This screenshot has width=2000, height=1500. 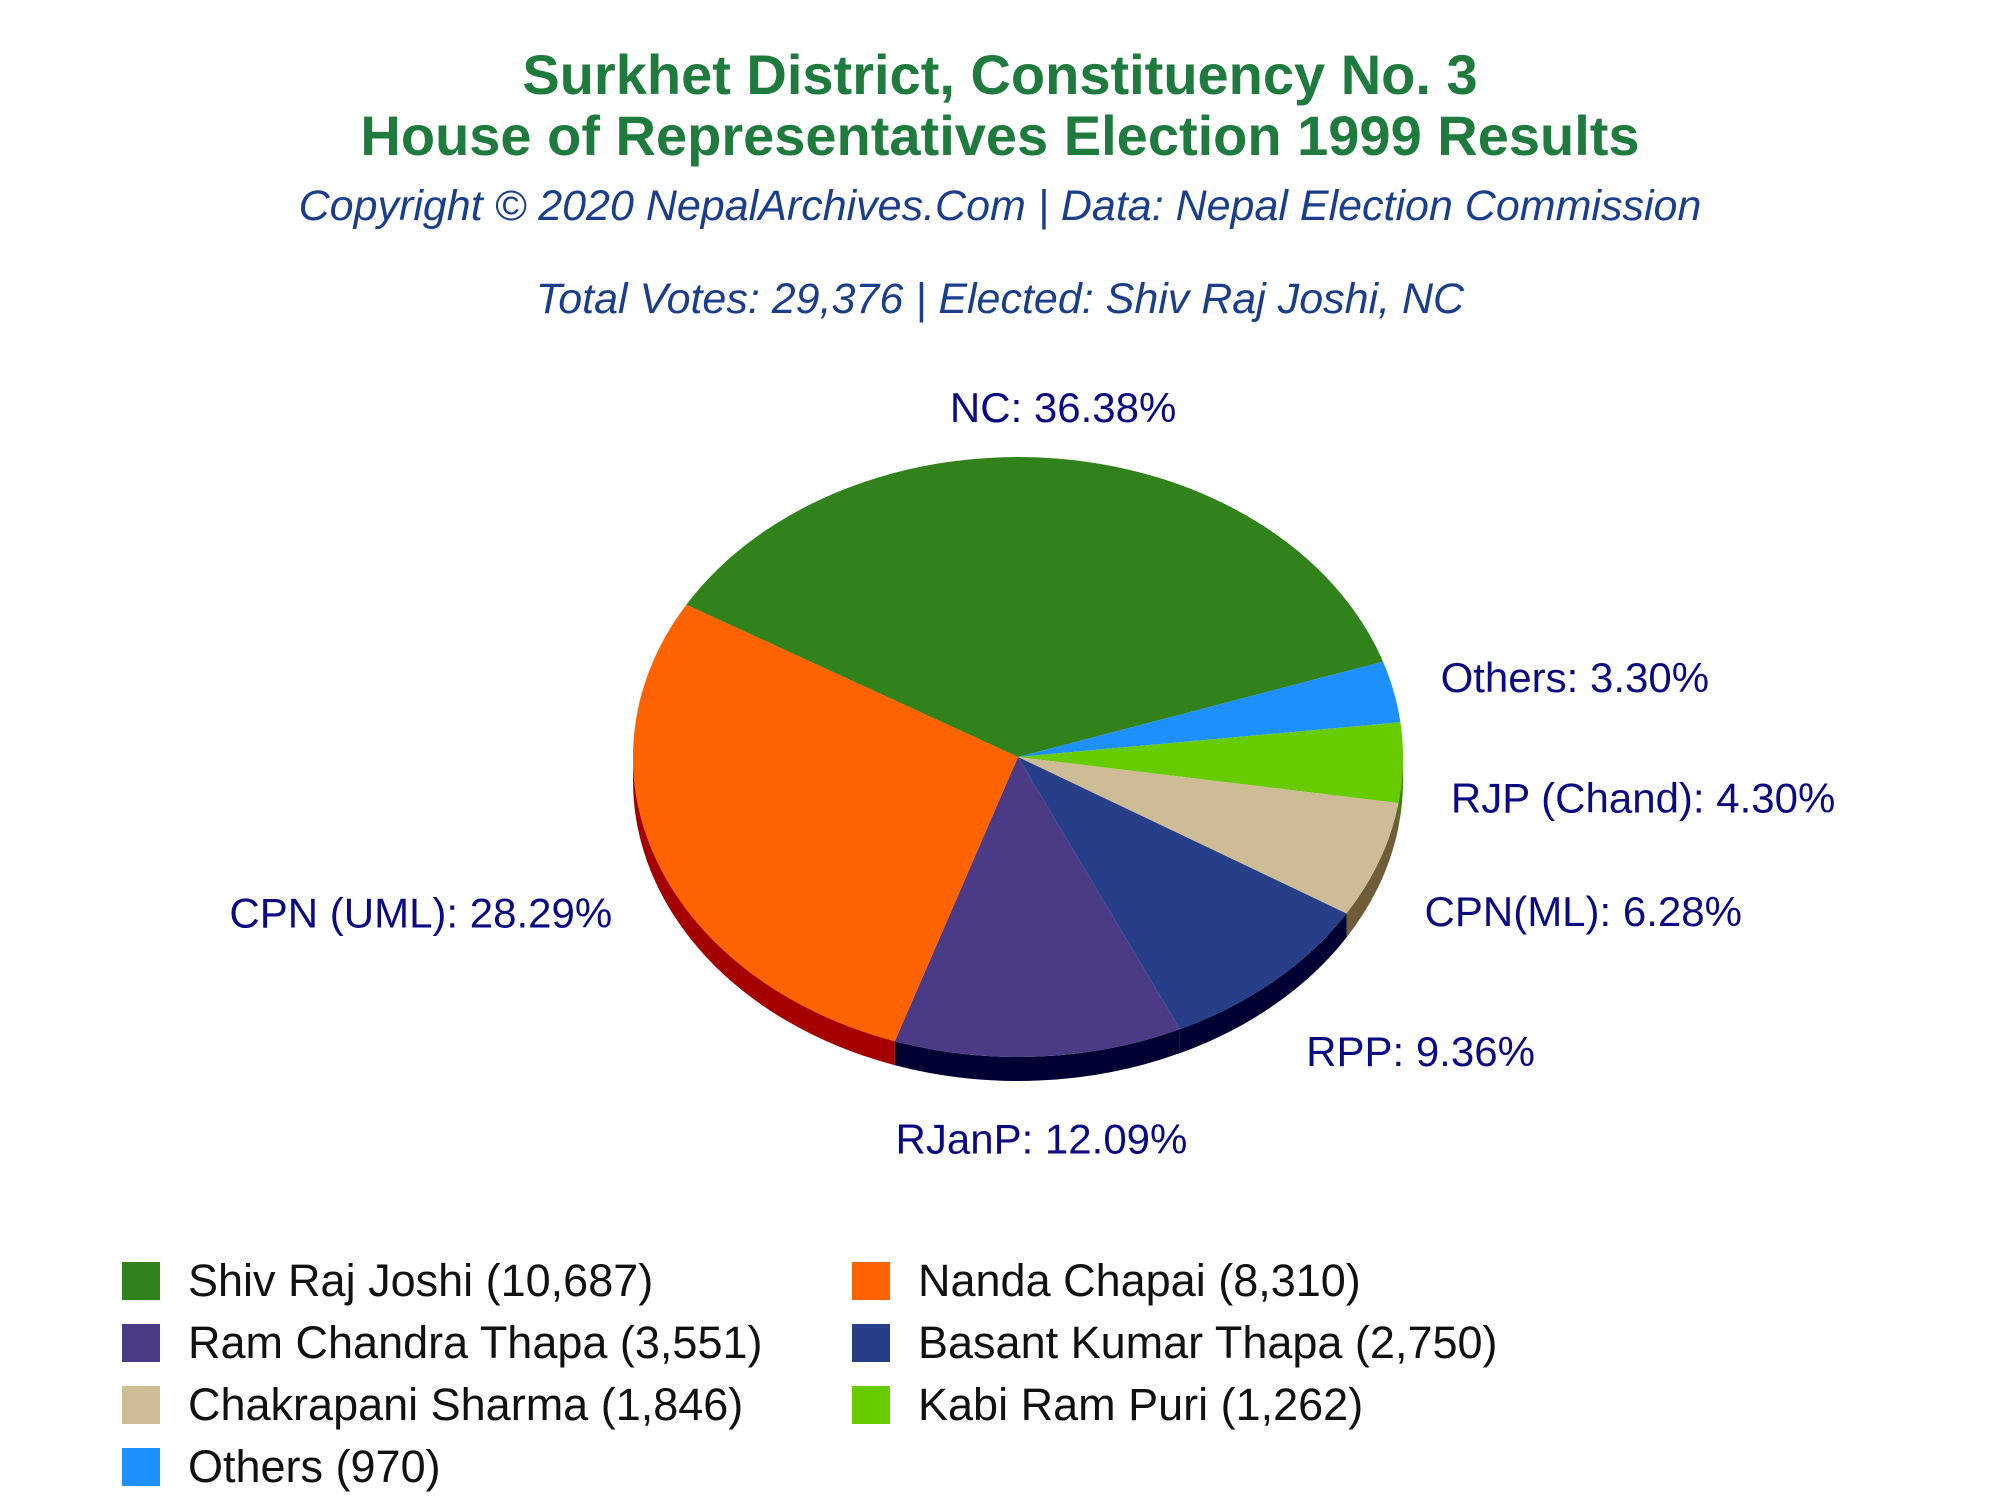 I want to click on slice-label-rjp-chand: RJP (Chand): 4.30%, so click(x=1643, y=798).